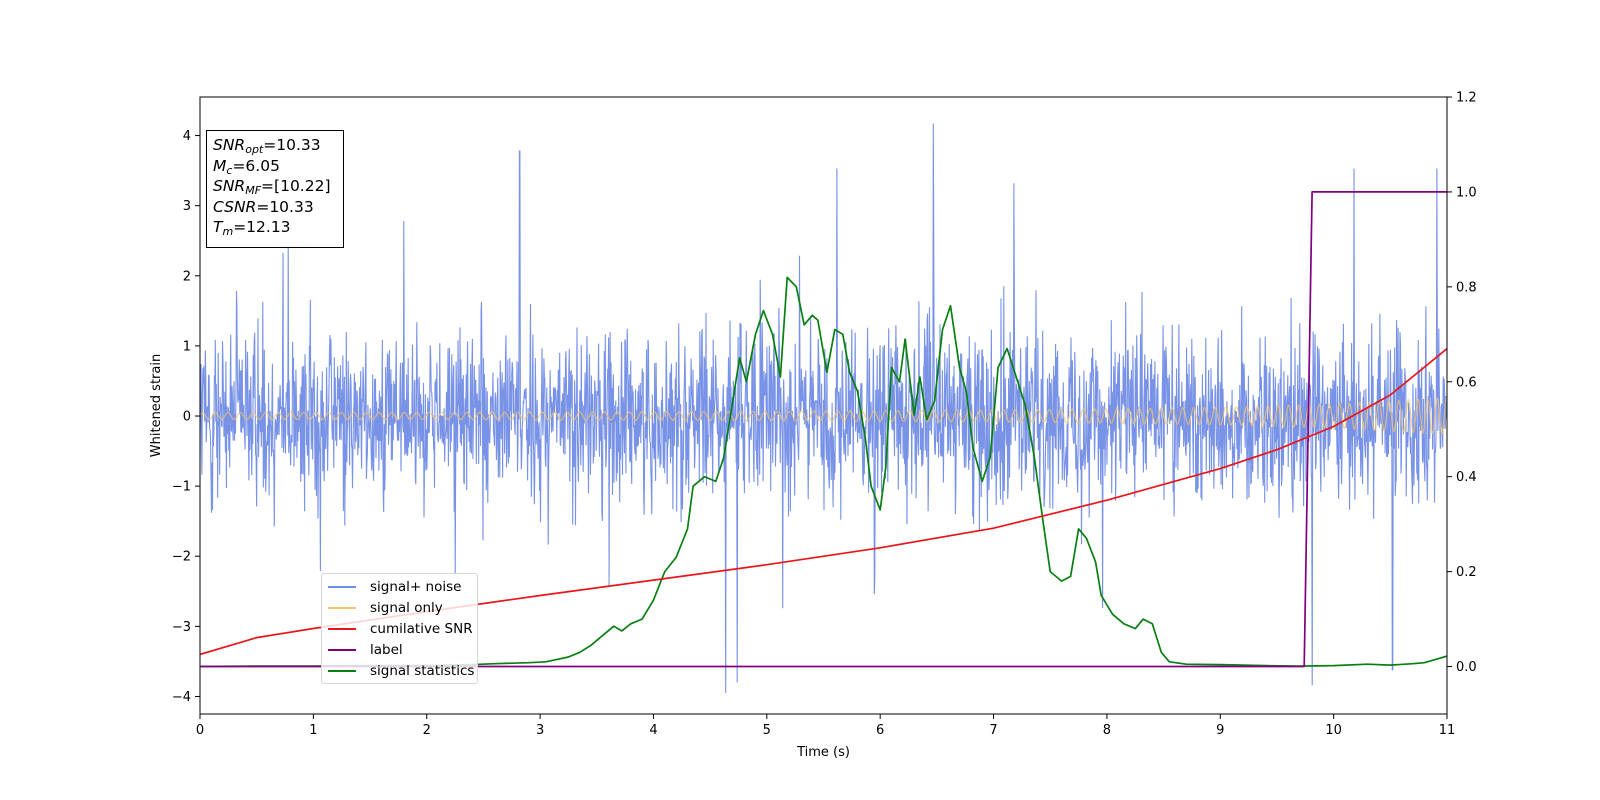 Image resolution: width=1600 pixels, height=800 pixels. I want to click on y-tick-label: 4, so click(187, 136).